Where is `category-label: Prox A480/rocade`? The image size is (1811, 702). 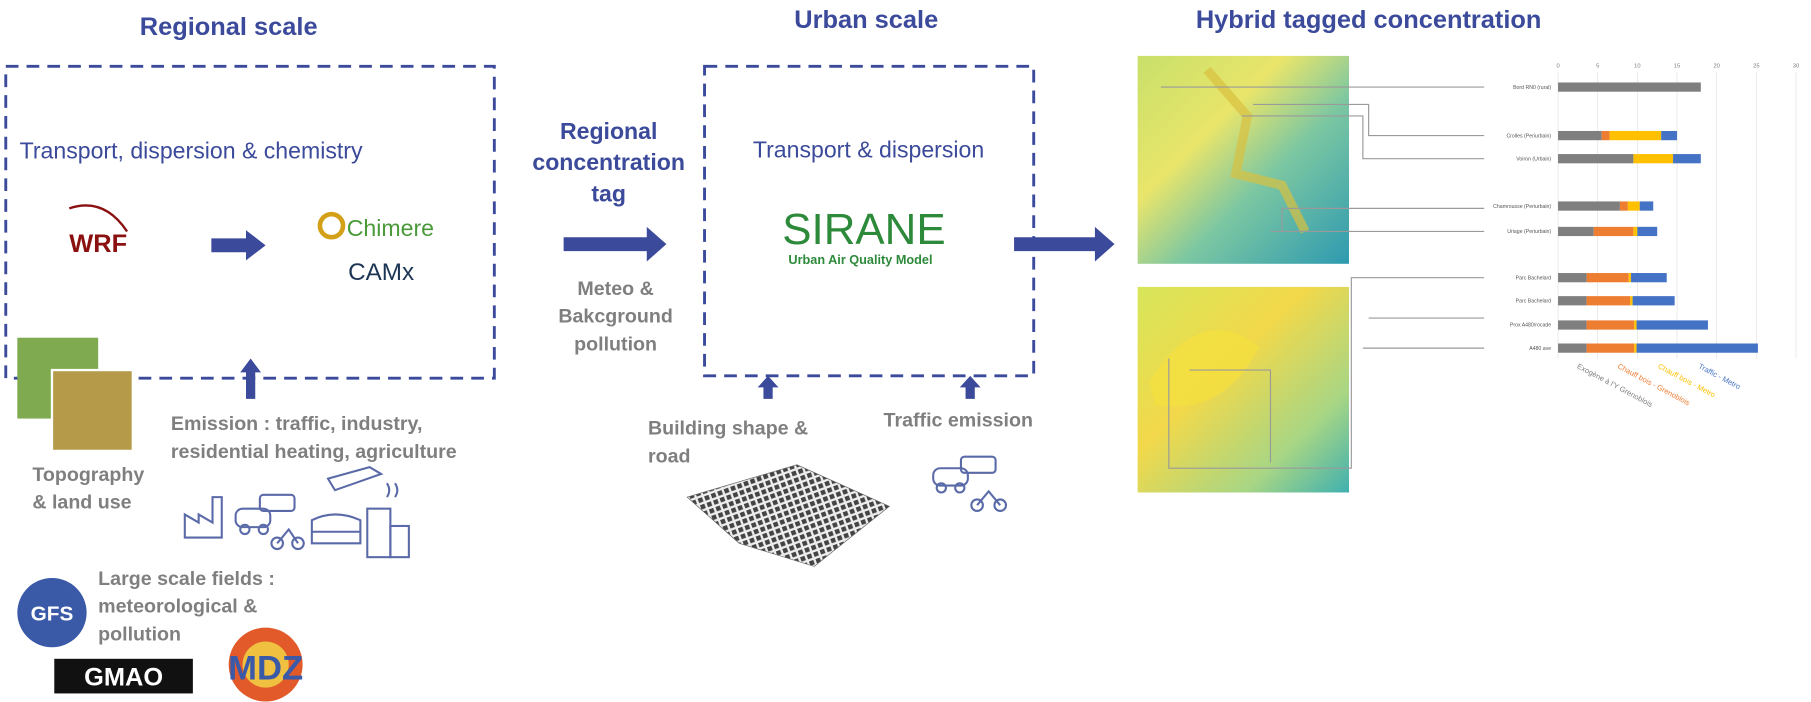 category-label: Prox A480/rocade is located at coordinates (1530, 326).